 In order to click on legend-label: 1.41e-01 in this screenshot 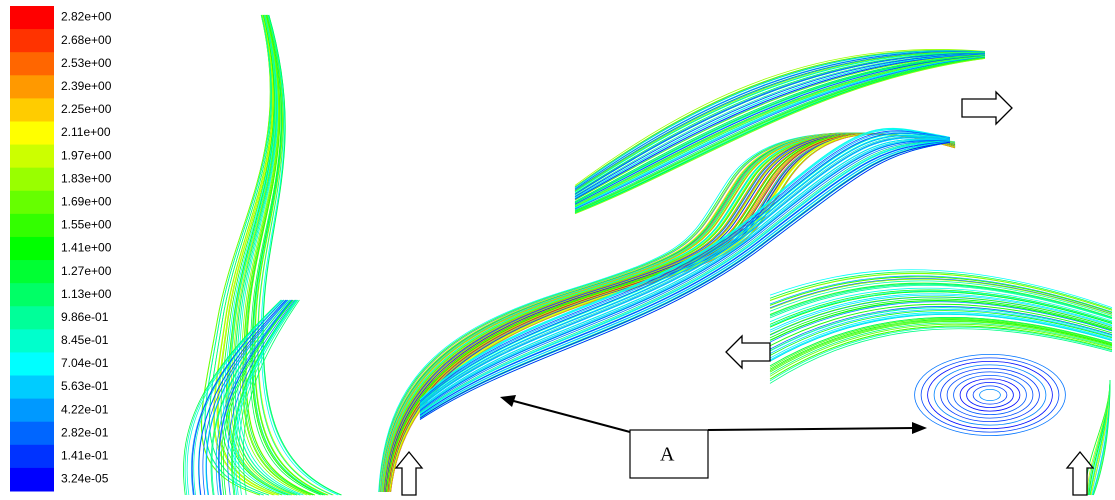, I will do `click(85, 456)`.